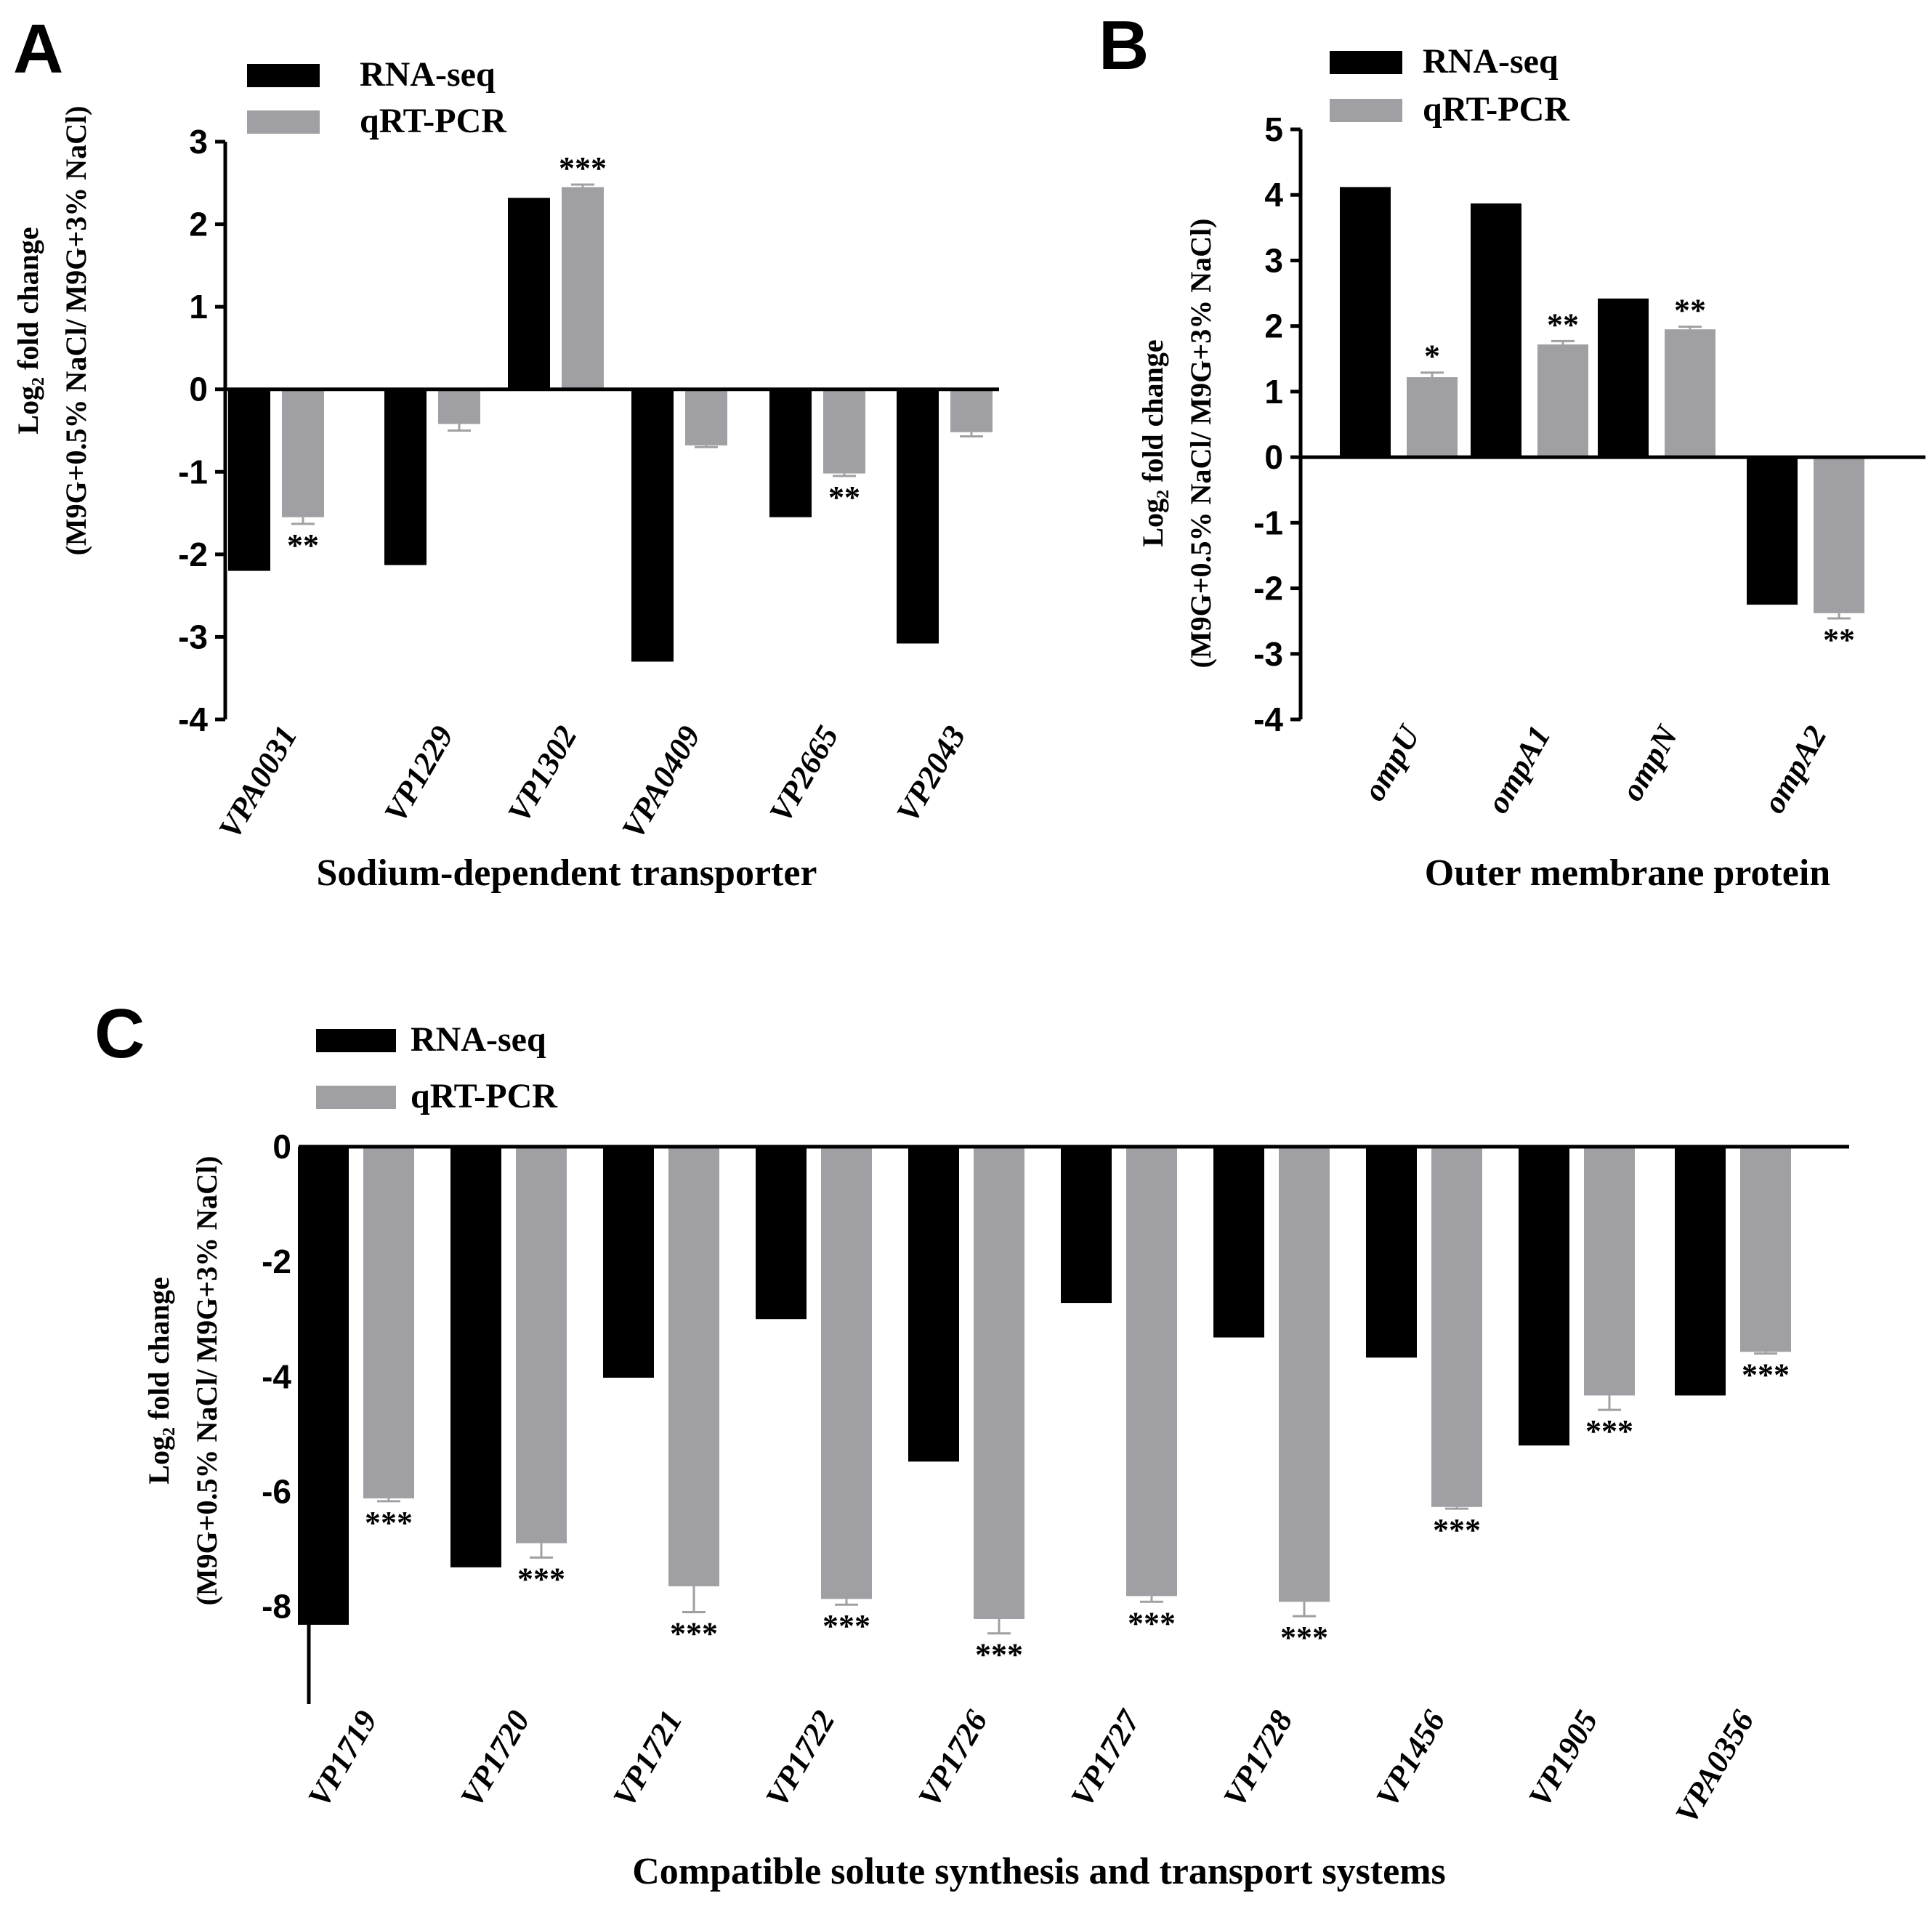 The width and height of the screenshot is (1932, 1909). Describe the element at coordinates (953, 1759) in the screenshot. I see `panel-c-category-label-vp1726: VP1726` at that location.